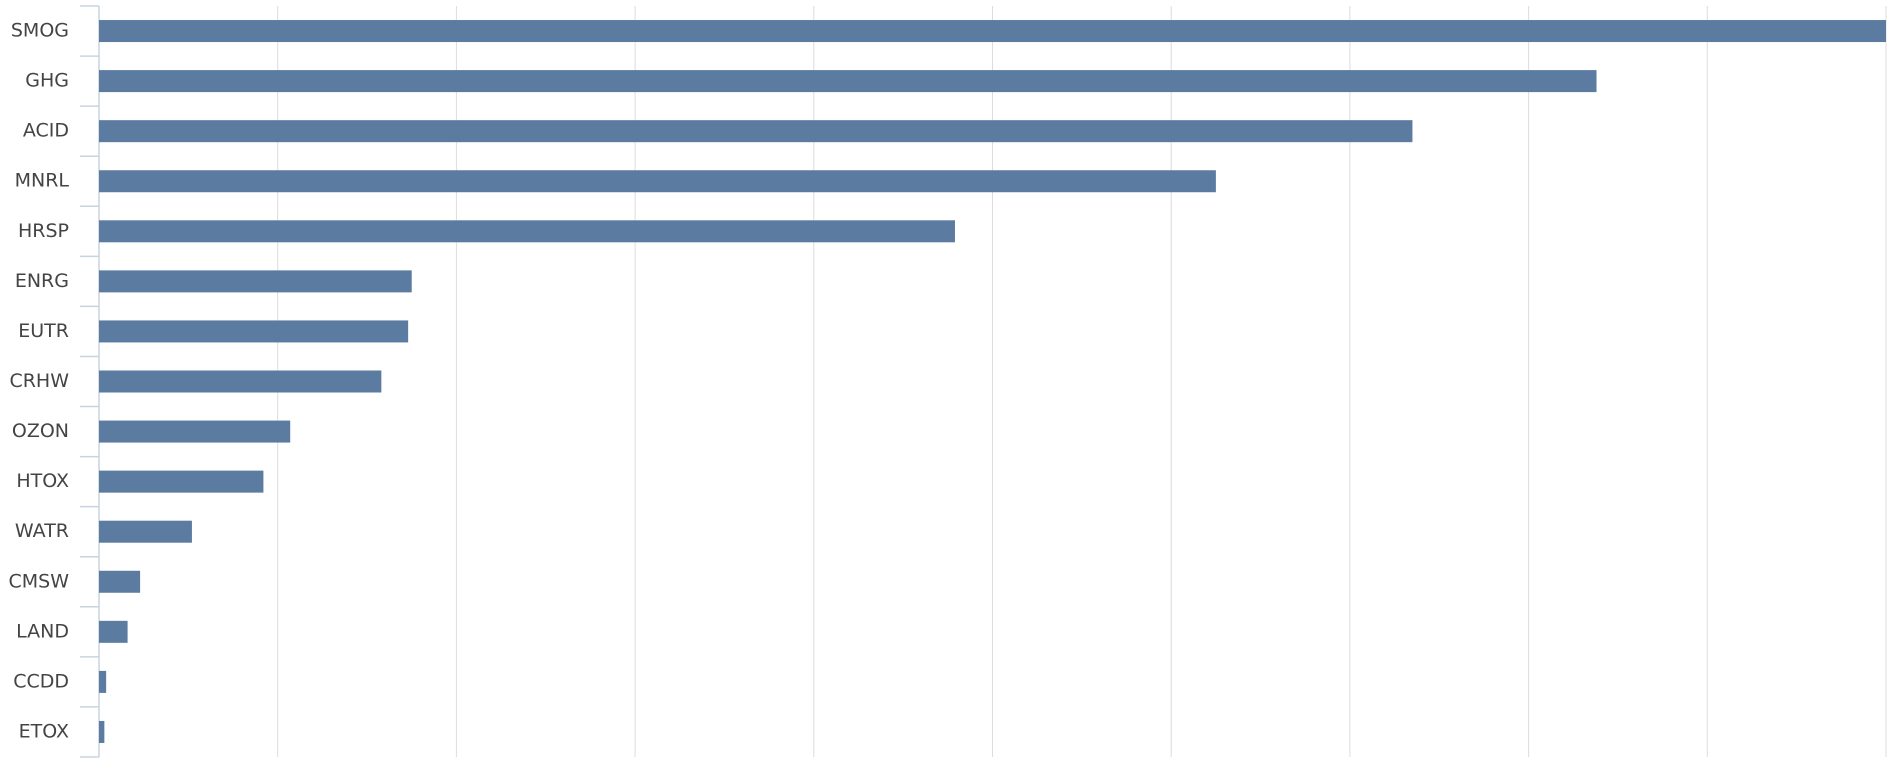  What do you see at coordinates (40, 31) in the screenshot?
I see `y-tick-label: SMOG` at bounding box center [40, 31].